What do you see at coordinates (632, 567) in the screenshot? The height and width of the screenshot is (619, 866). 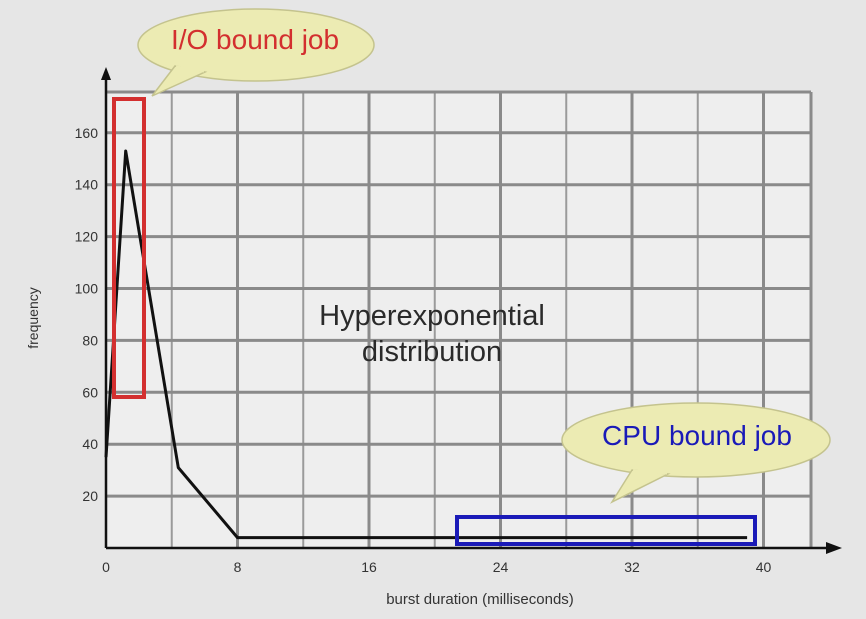 I see `x-tick-label: 32` at bounding box center [632, 567].